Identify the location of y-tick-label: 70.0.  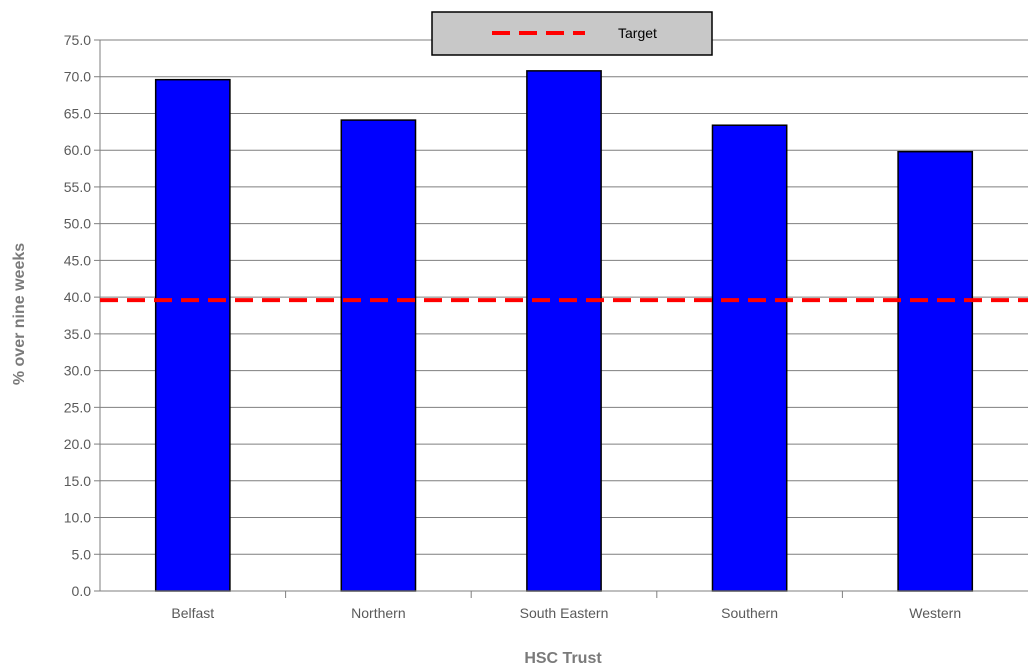
(77, 77).